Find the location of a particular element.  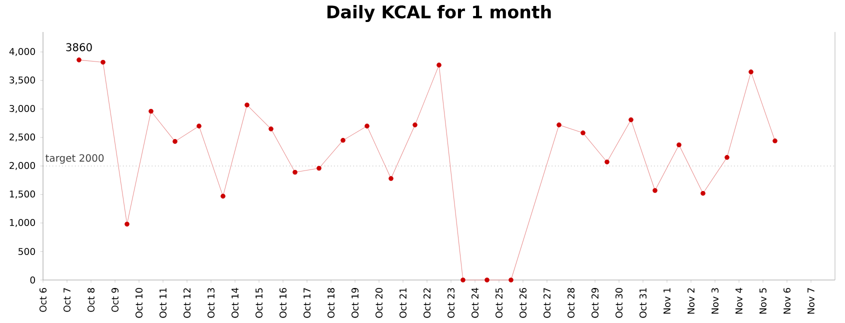

x-tick-label: Oct 11 is located at coordinates (163, 303).